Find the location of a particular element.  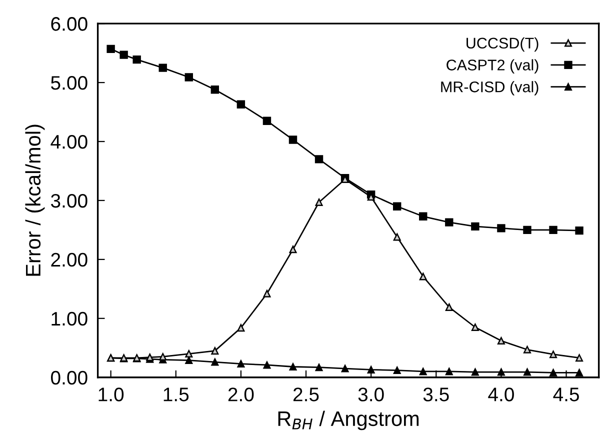

x-tick-label: 1.0 is located at coordinates (111, 395).